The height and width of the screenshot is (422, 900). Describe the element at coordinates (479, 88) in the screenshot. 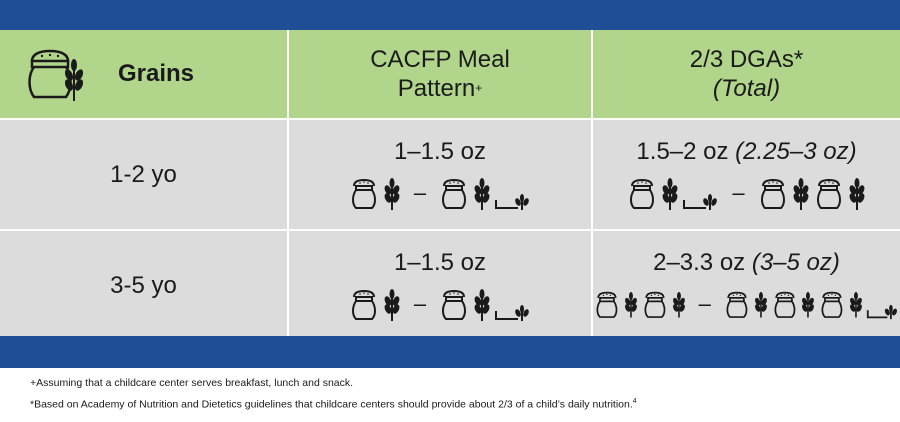

I see `plus-footnote-mark: +` at that location.